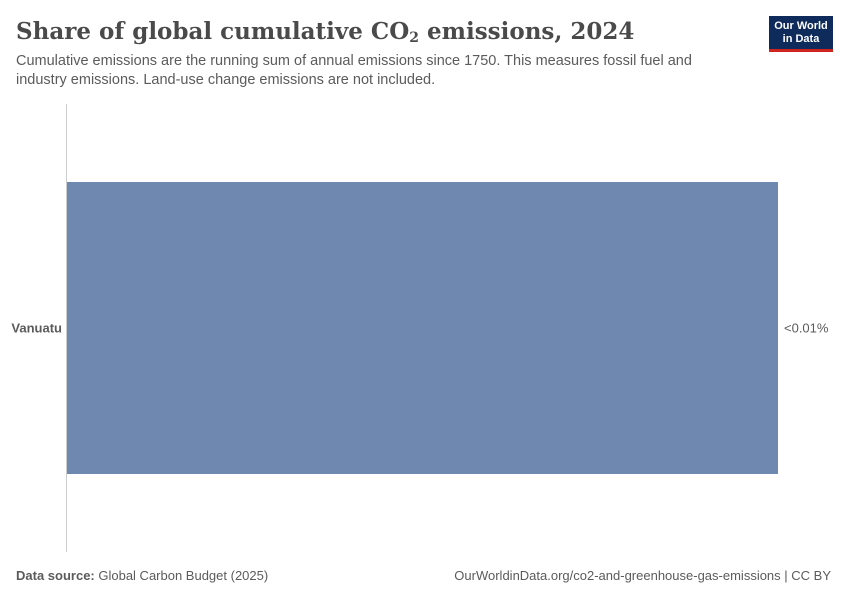  Describe the element at coordinates (801, 39) in the screenshot. I see `logo-line-2: in Data` at that location.